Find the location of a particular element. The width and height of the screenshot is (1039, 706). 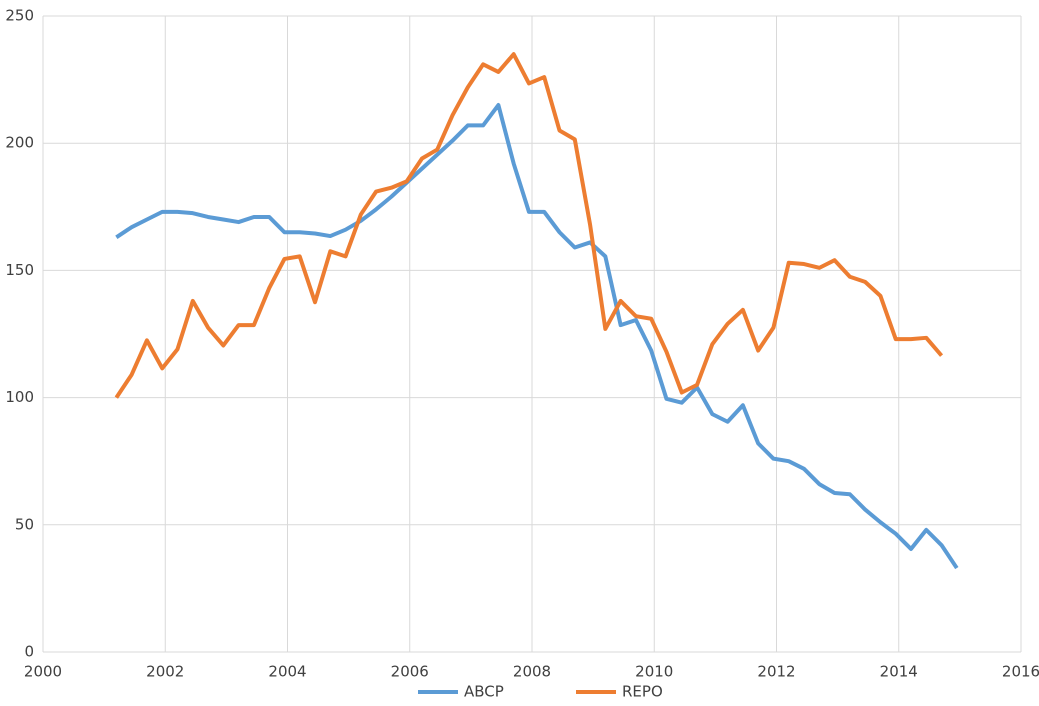

x-tick-label: 2008 is located at coordinates (532, 672).